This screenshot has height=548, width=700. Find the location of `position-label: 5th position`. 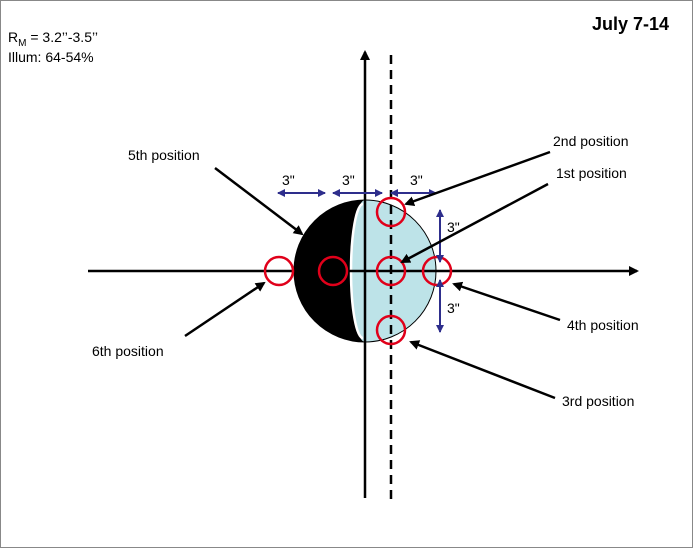

position-label: 5th position is located at coordinates (164, 155).